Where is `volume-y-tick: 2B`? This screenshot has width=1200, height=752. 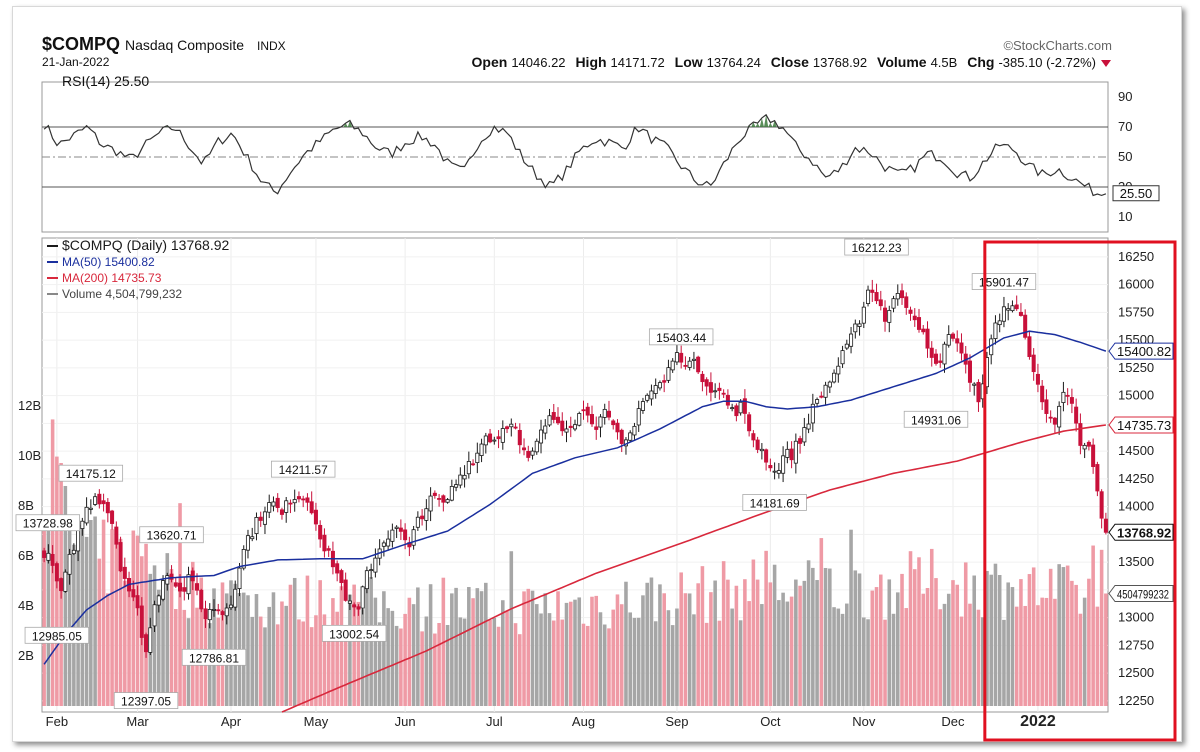 volume-y-tick: 2B is located at coordinates (26, 655).